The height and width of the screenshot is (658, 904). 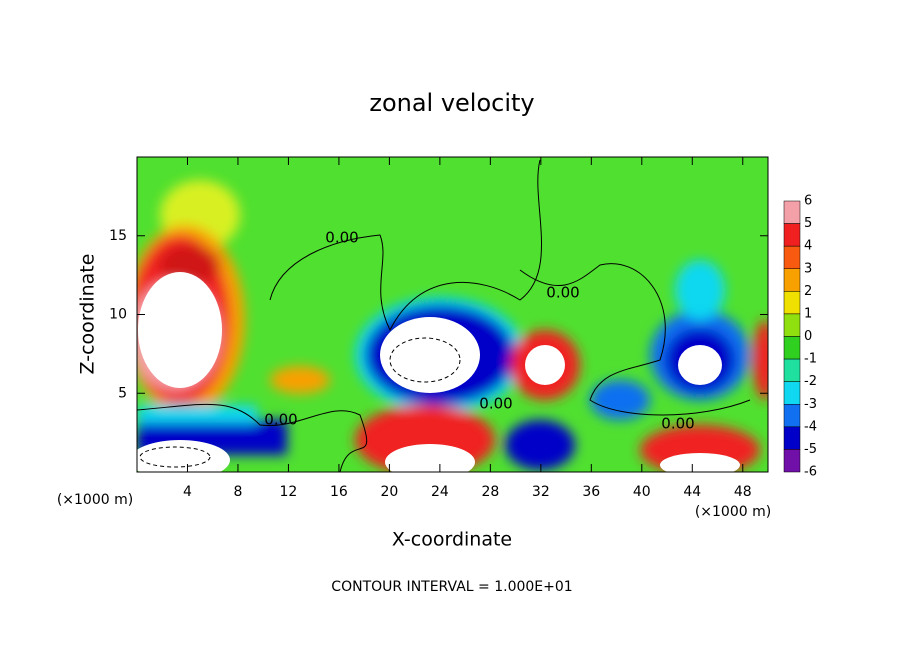 I want to click on colorbar-label: 0, so click(x=808, y=336).